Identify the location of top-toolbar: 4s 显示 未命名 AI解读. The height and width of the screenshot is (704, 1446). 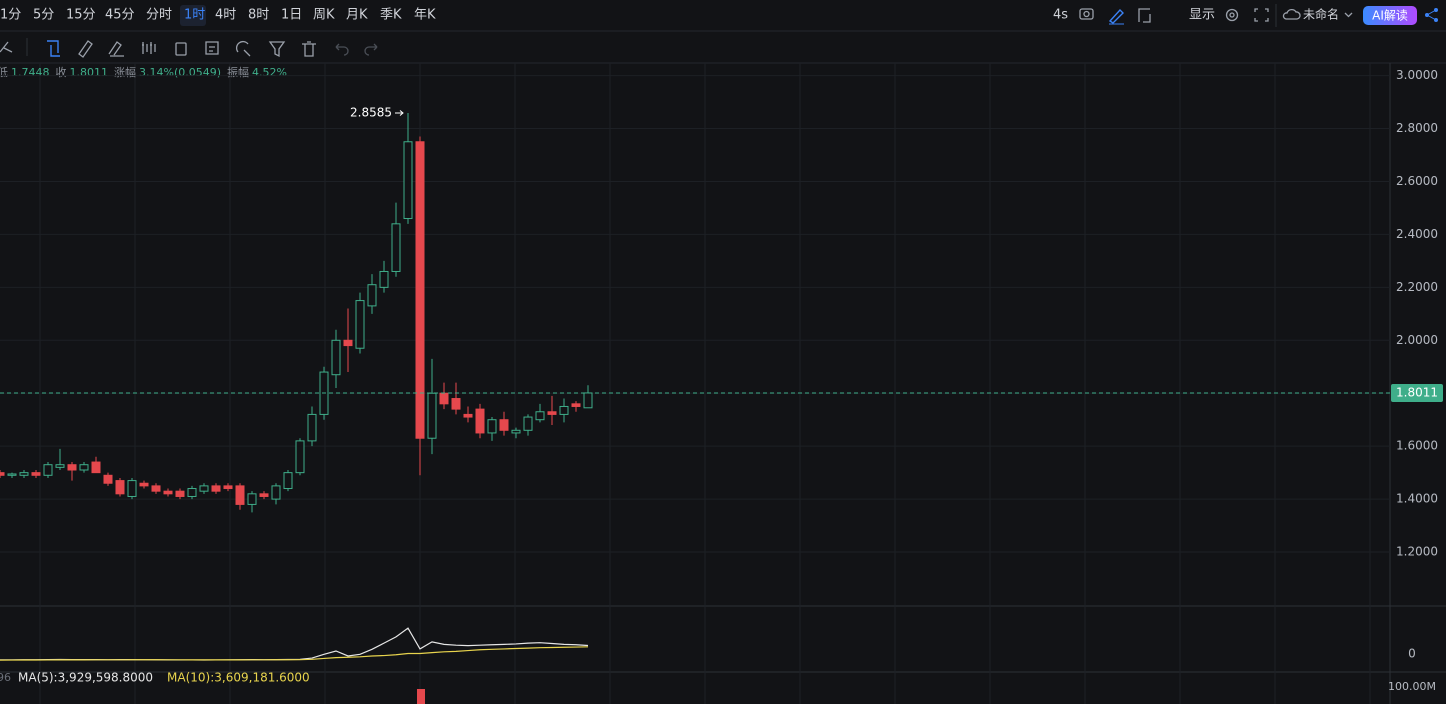
(723, 18).